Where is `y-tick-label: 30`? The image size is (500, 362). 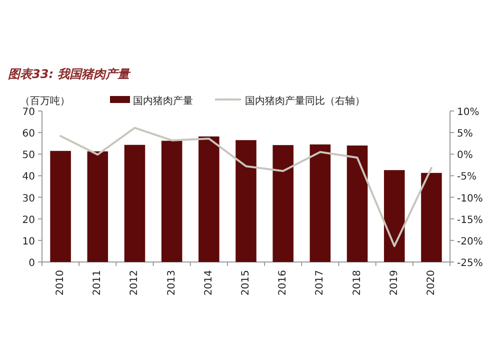 y-tick-label: 30 is located at coordinates (28, 198).